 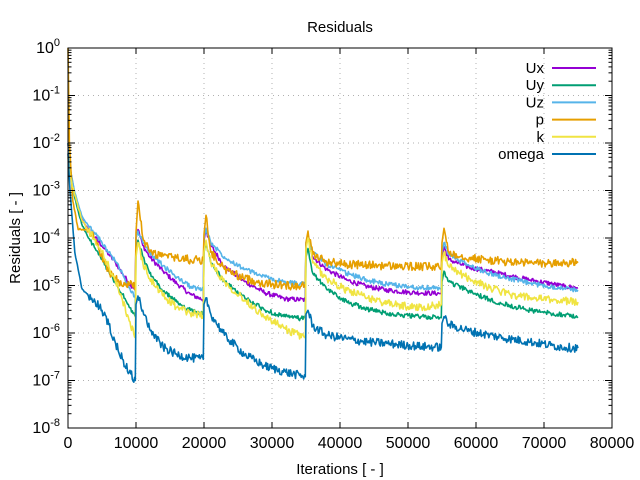 I want to click on x-tick-label: 0, so click(x=68, y=443).